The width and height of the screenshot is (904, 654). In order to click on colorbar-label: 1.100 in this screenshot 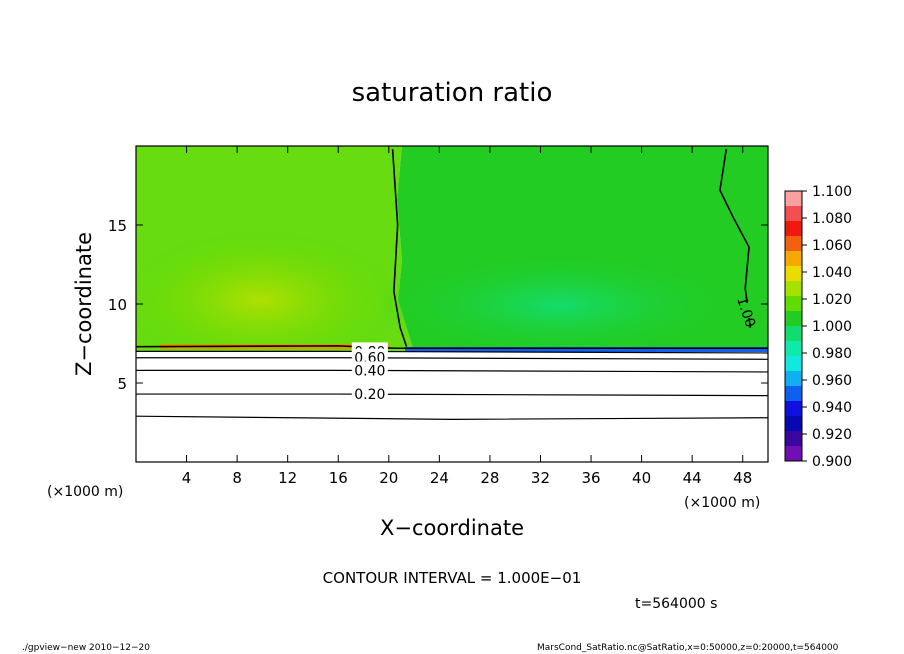, I will do `click(832, 192)`.